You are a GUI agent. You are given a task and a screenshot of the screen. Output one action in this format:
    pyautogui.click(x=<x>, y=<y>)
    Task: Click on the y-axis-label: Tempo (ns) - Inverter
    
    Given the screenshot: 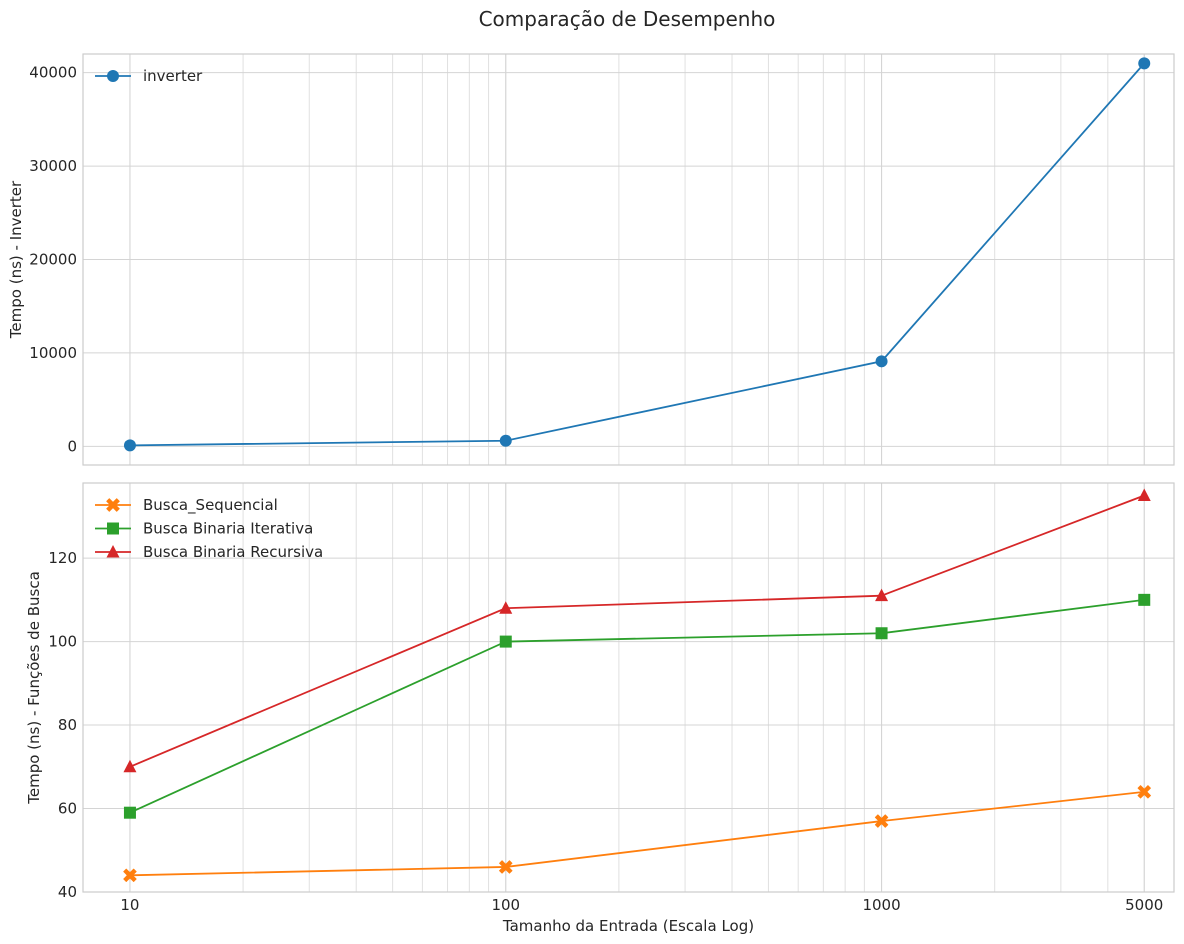 What is the action you would take?
    pyautogui.click(x=16, y=259)
    